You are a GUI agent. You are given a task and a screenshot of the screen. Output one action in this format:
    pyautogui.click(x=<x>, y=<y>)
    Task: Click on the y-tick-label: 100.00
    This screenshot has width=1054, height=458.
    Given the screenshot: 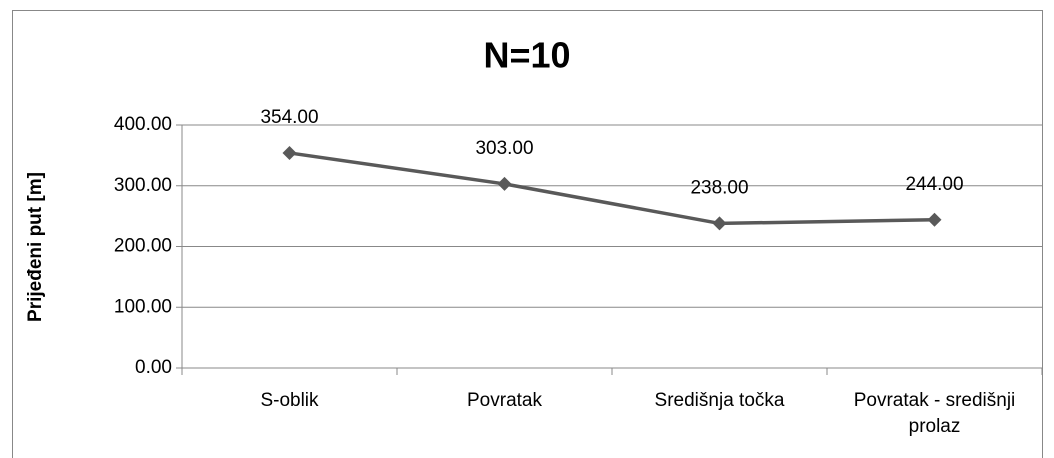 What is the action you would take?
    pyautogui.click(x=143, y=306)
    